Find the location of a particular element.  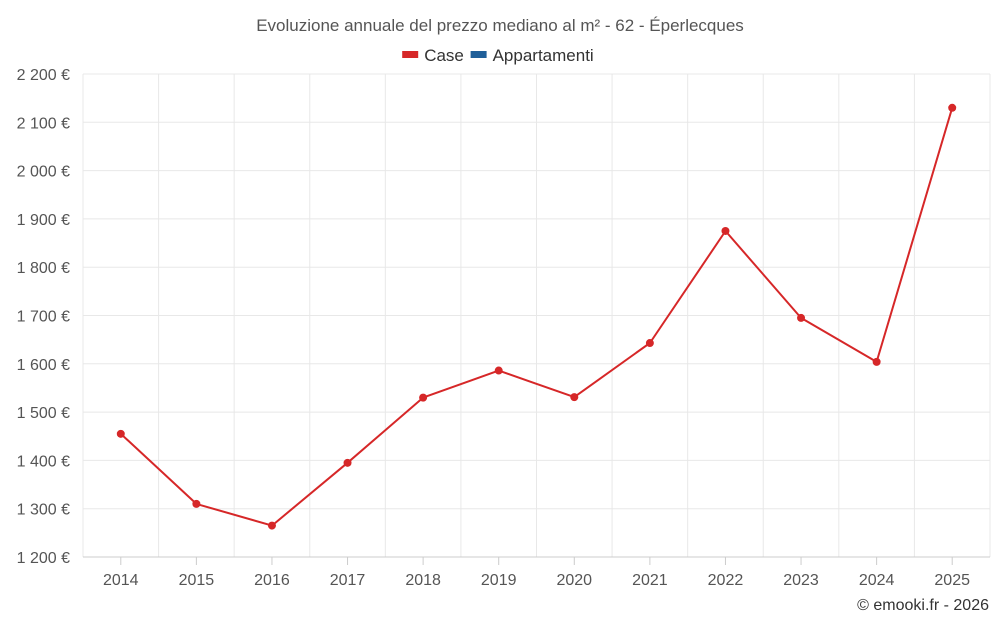

y-tick-label: 1 600 € is located at coordinates (43, 365).